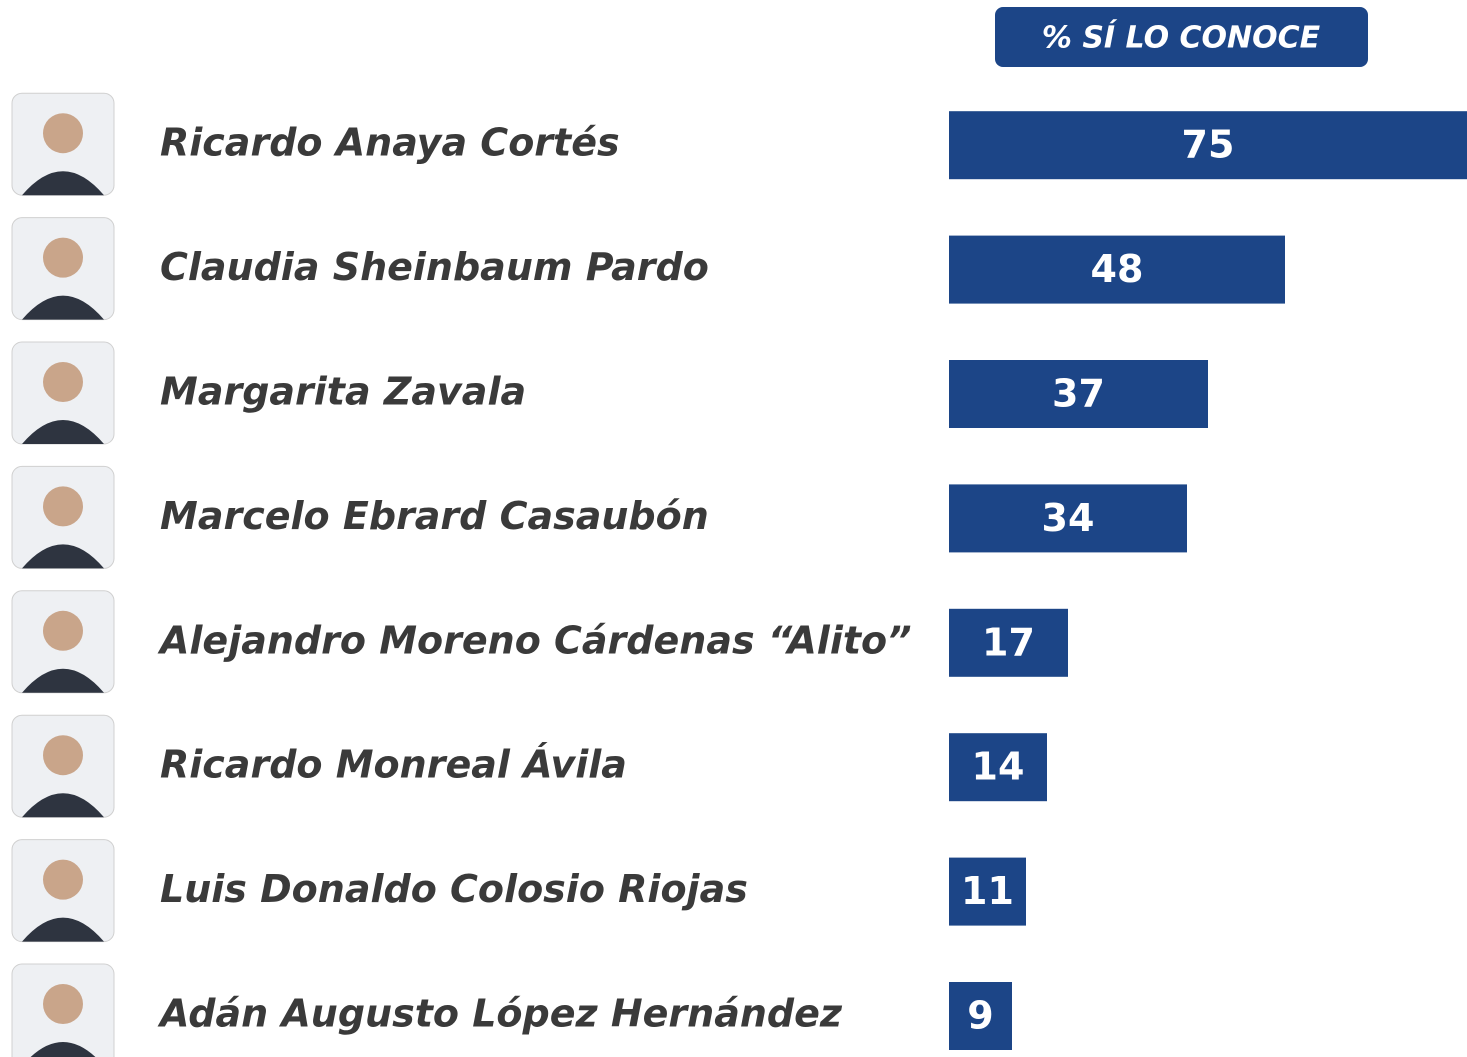 The image size is (1467, 1057). Describe the element at coordinates (454, 889) in the screenshot. I see `category-label: Luis Donaldo Colosio Riojas` at that location.